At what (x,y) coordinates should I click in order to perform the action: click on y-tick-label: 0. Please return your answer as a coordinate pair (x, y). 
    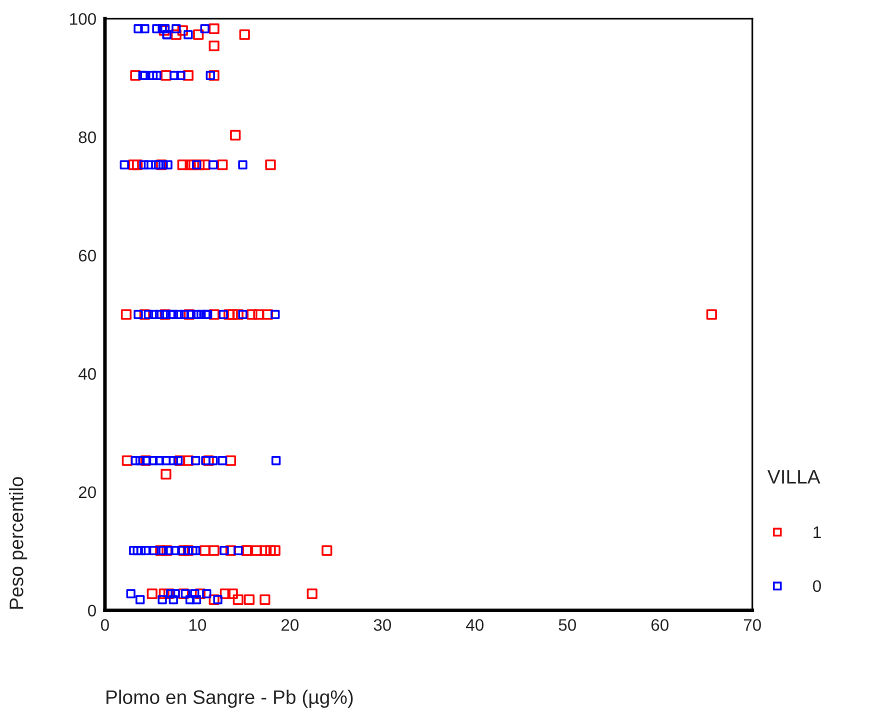
    Looking at the image, I should click on (92, 610).